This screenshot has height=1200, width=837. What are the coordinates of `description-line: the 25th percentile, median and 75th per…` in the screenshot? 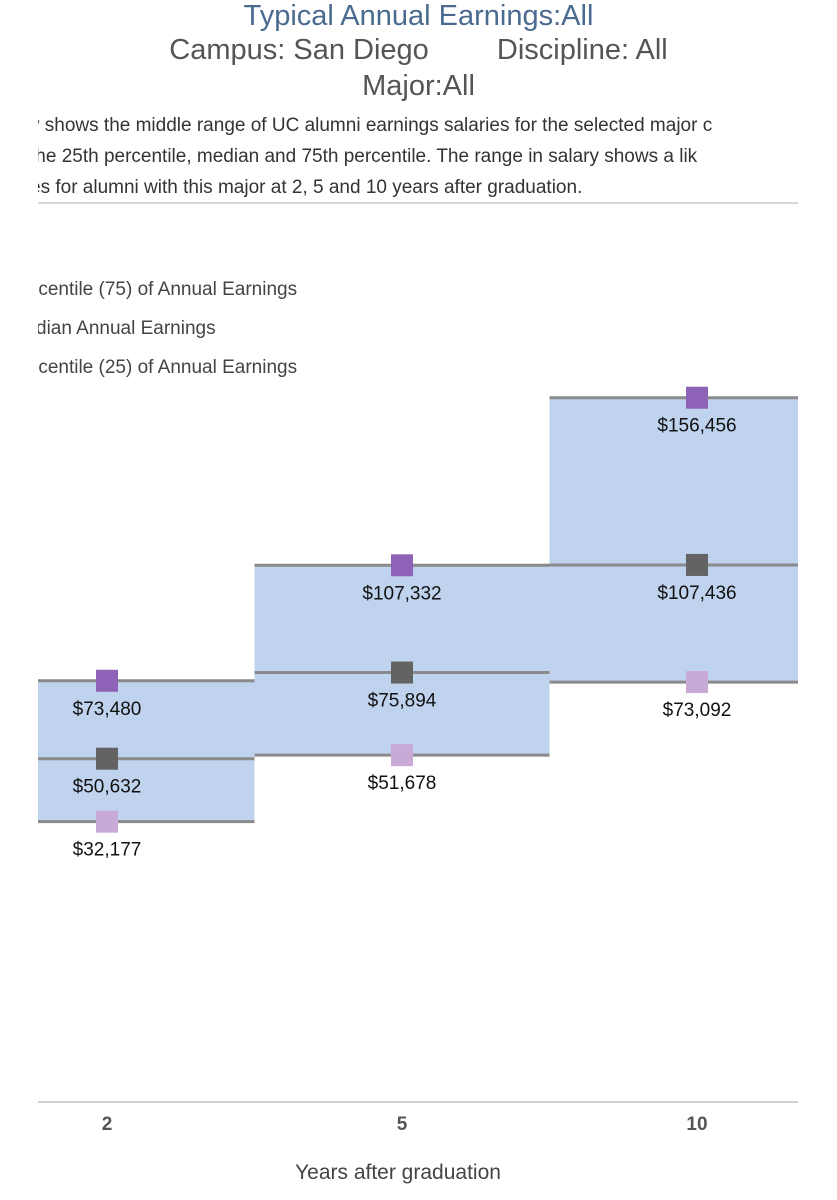 It's located at (368, 156).